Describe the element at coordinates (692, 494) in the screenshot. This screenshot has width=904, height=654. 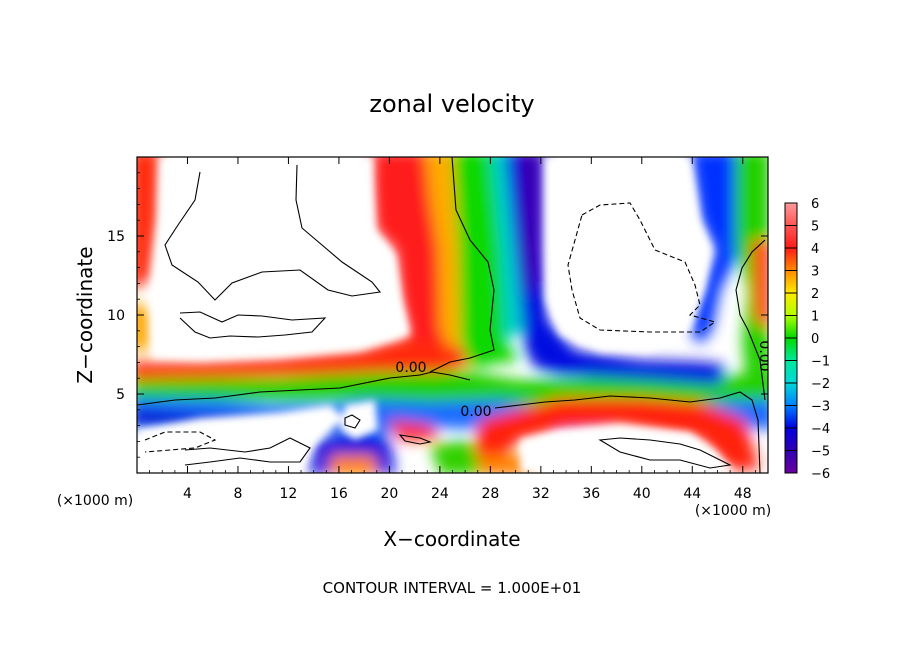
I see `x-tick-label: 44` at that location.